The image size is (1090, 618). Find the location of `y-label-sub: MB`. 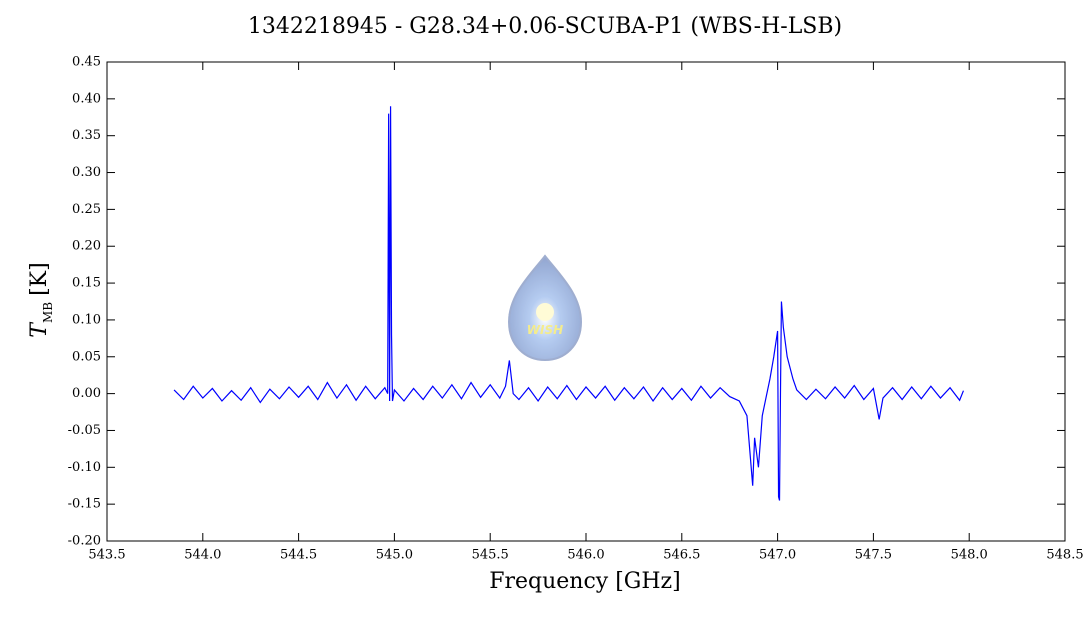

y-label-sub: MB is located at coordinates (48, 312).